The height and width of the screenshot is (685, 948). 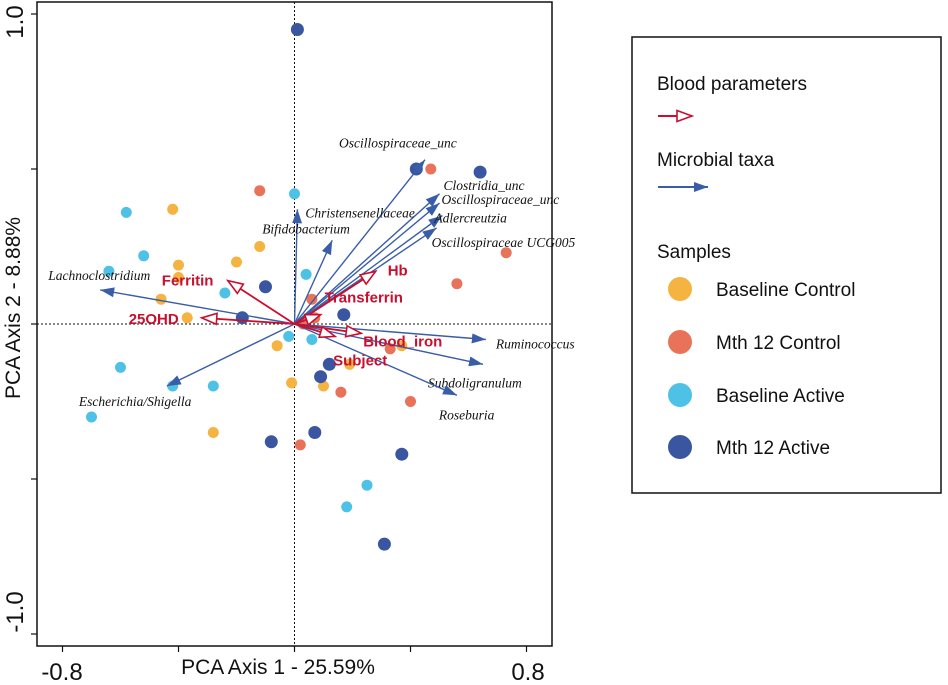 I want to click on blood-label-blood-iron: Blood_iron, so click(x=402, y=341).